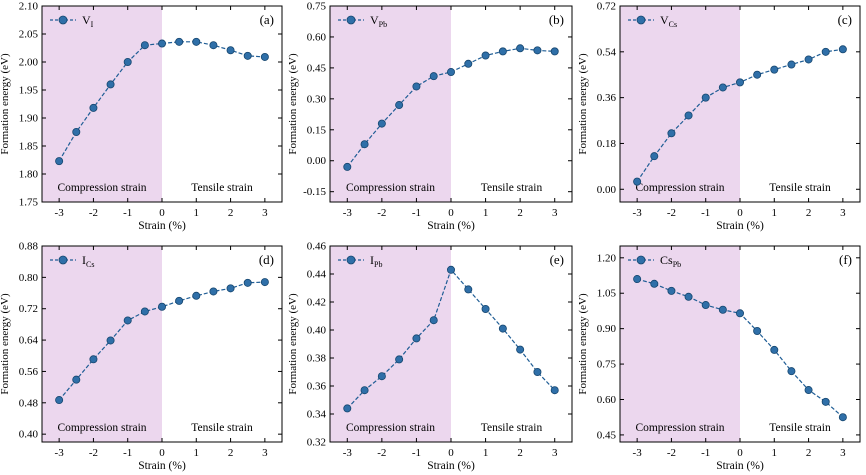 The image size is (866, 475). I want to click on panel-label: (b), so click(556, 19).